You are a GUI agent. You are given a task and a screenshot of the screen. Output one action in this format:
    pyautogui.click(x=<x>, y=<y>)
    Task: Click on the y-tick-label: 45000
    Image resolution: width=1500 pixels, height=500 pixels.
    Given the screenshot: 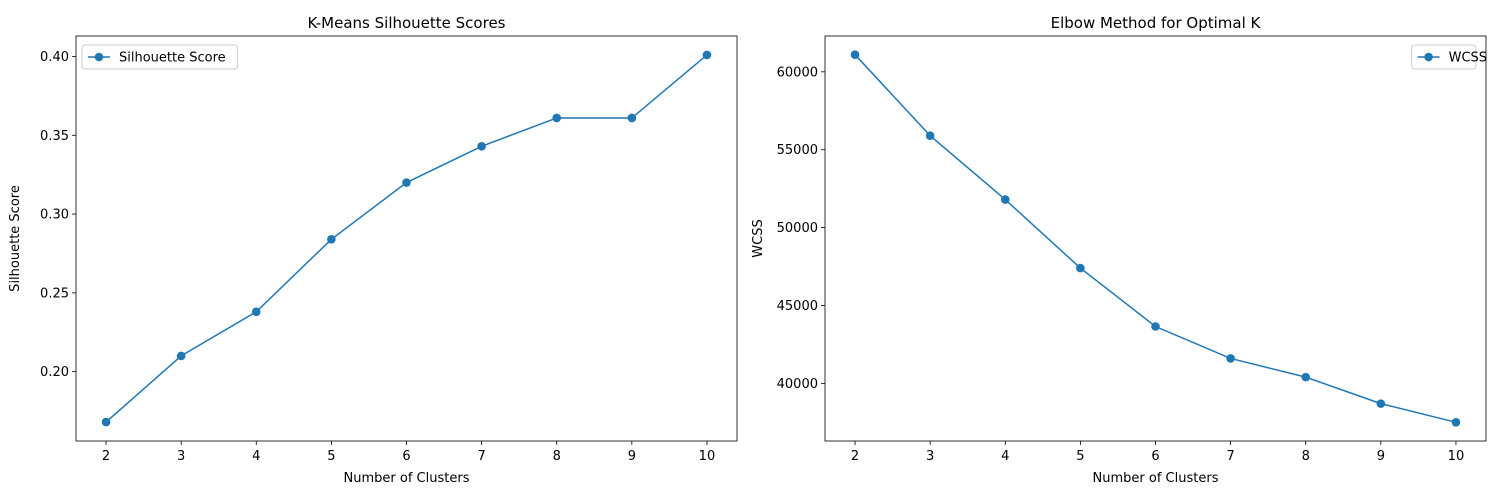 What is the action you would take?
    pyautogui.click(x=797, y=306)
    